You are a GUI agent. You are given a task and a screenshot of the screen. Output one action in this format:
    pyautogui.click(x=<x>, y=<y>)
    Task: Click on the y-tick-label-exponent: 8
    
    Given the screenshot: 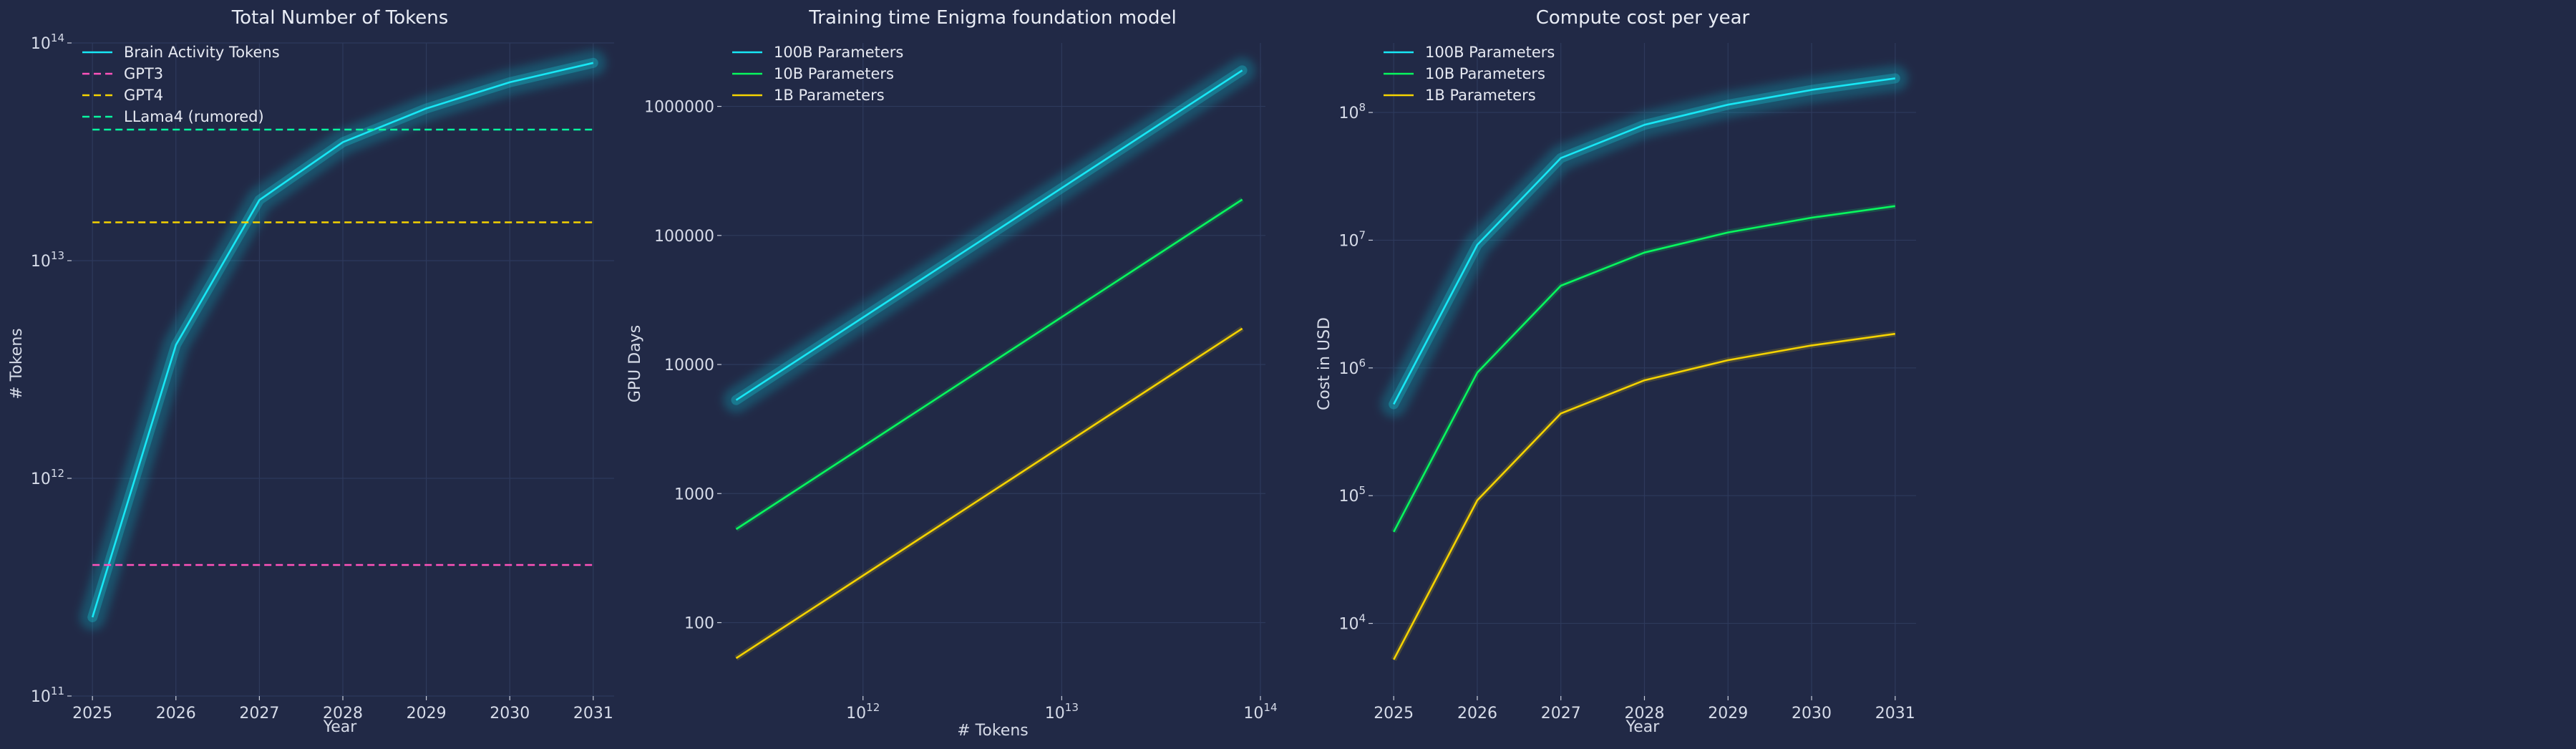 What is the action you would take?
    pyautogui.click(x=1362, y=107)
    